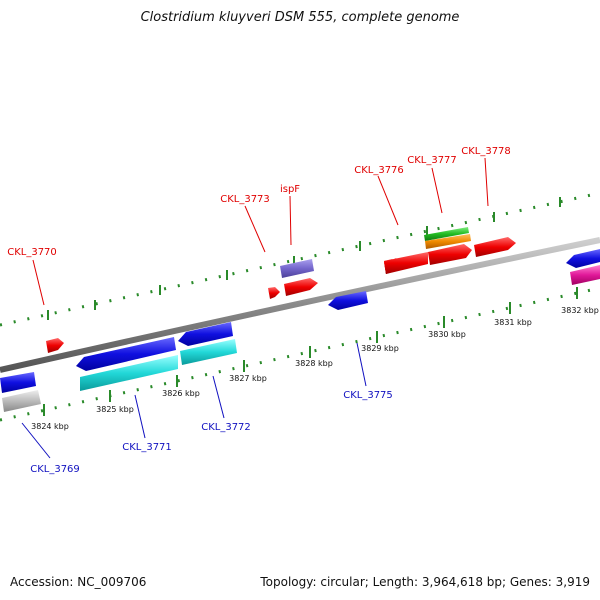 The width and height of the screenshot is (600, 600). What do you see at coordinates (585, 275) in the screenshot?
I see `gene-pink-right` at bounding box center [585, 275].